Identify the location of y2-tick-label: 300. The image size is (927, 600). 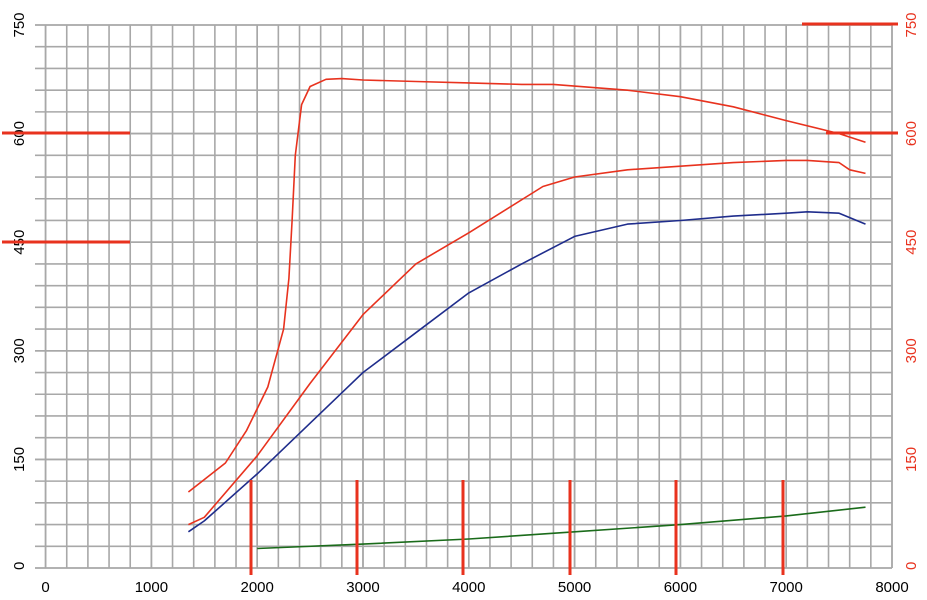
(911, 350).